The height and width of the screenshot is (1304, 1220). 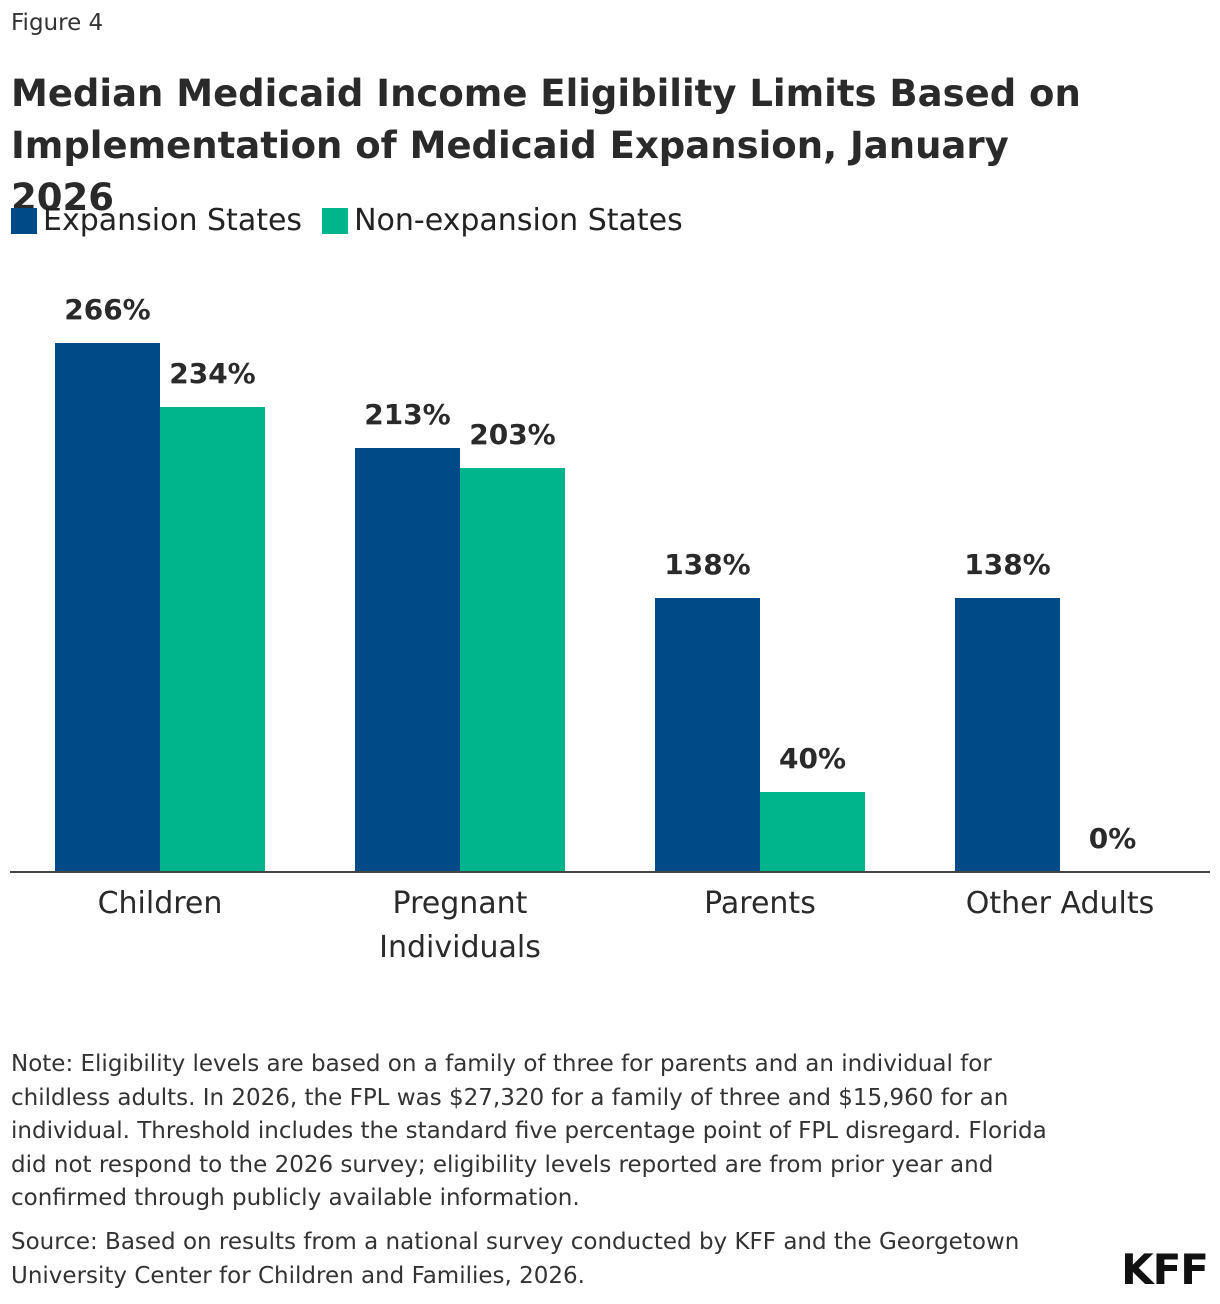 What do you see at coordinates (212, 373) in the screenshot?
I see `value-label: 234%` at bounding box center [212, 373].